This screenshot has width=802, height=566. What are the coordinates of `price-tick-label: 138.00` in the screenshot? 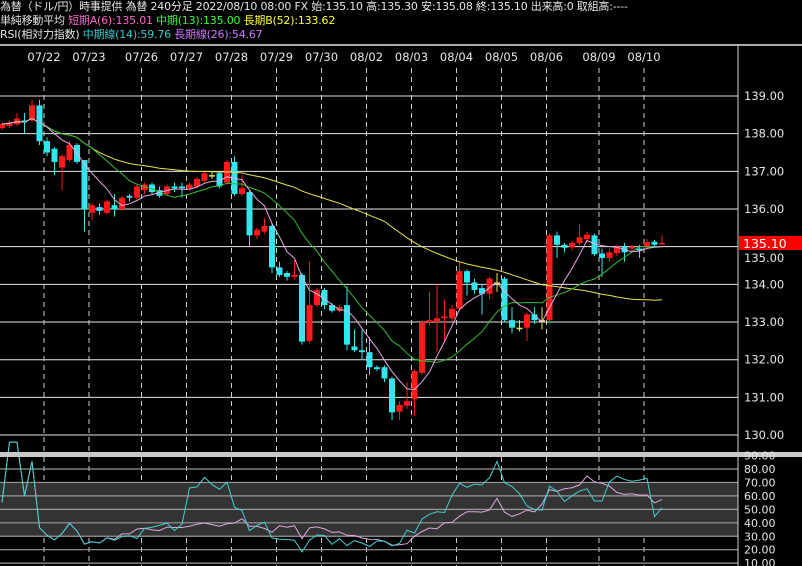 It's located at (764, 134).